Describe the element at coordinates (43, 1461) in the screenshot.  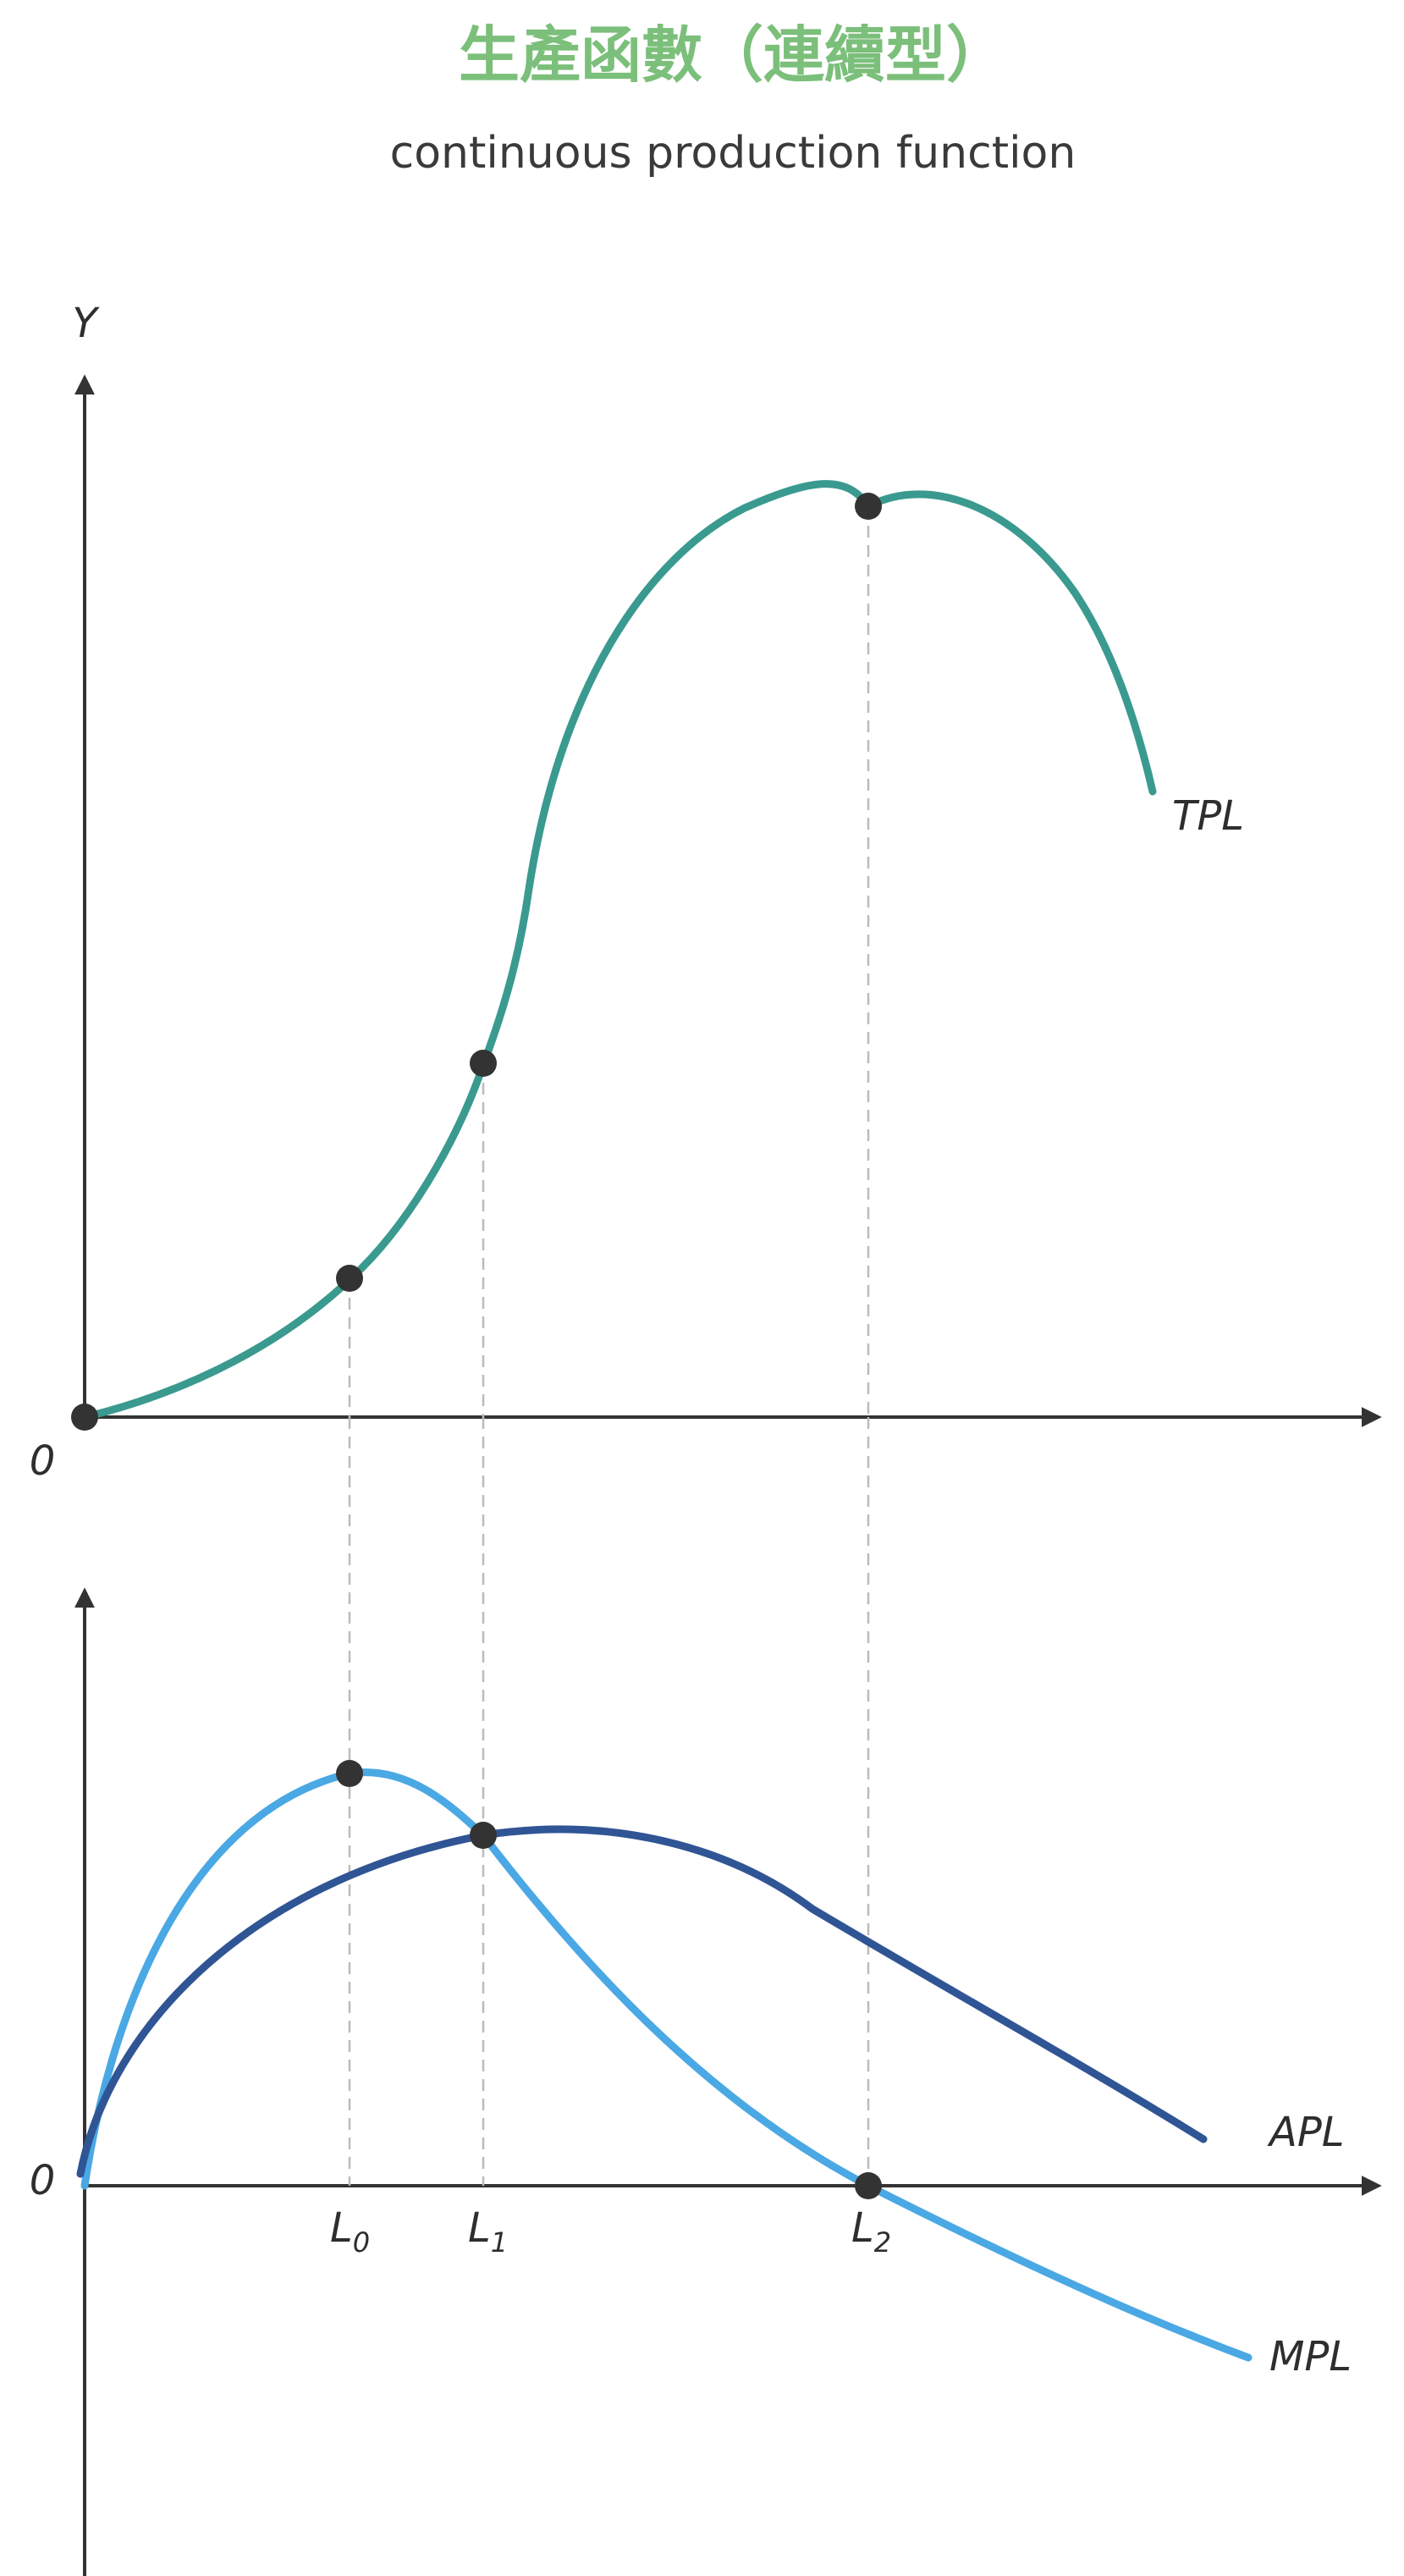
I see `top-origin-label: 0` at that location.